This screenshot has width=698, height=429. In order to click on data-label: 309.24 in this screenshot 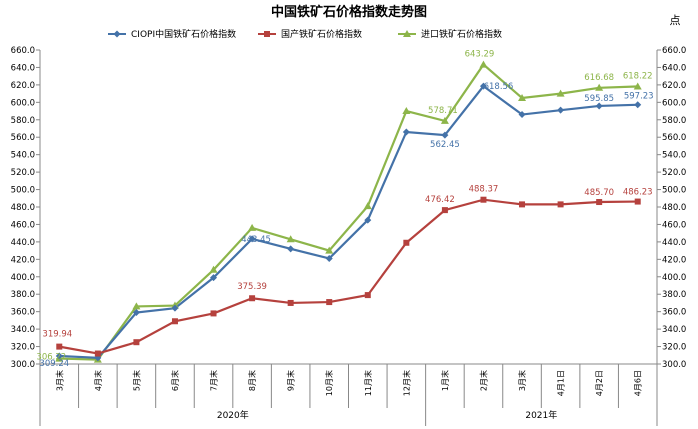, I will do `click(54, 364)`.